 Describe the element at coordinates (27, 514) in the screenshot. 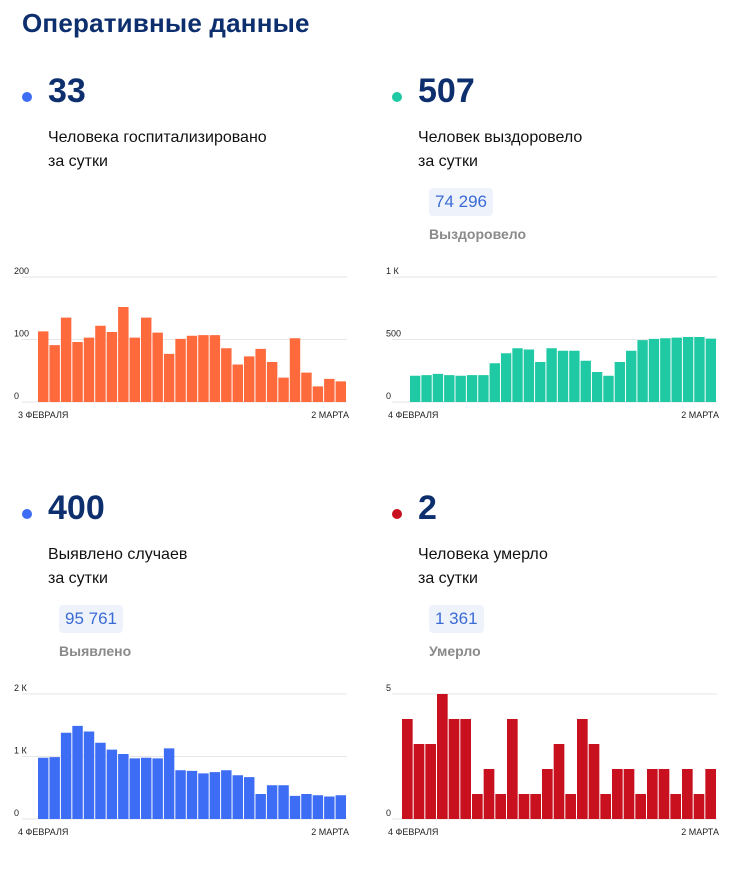

I see `cases-dot` at that location.